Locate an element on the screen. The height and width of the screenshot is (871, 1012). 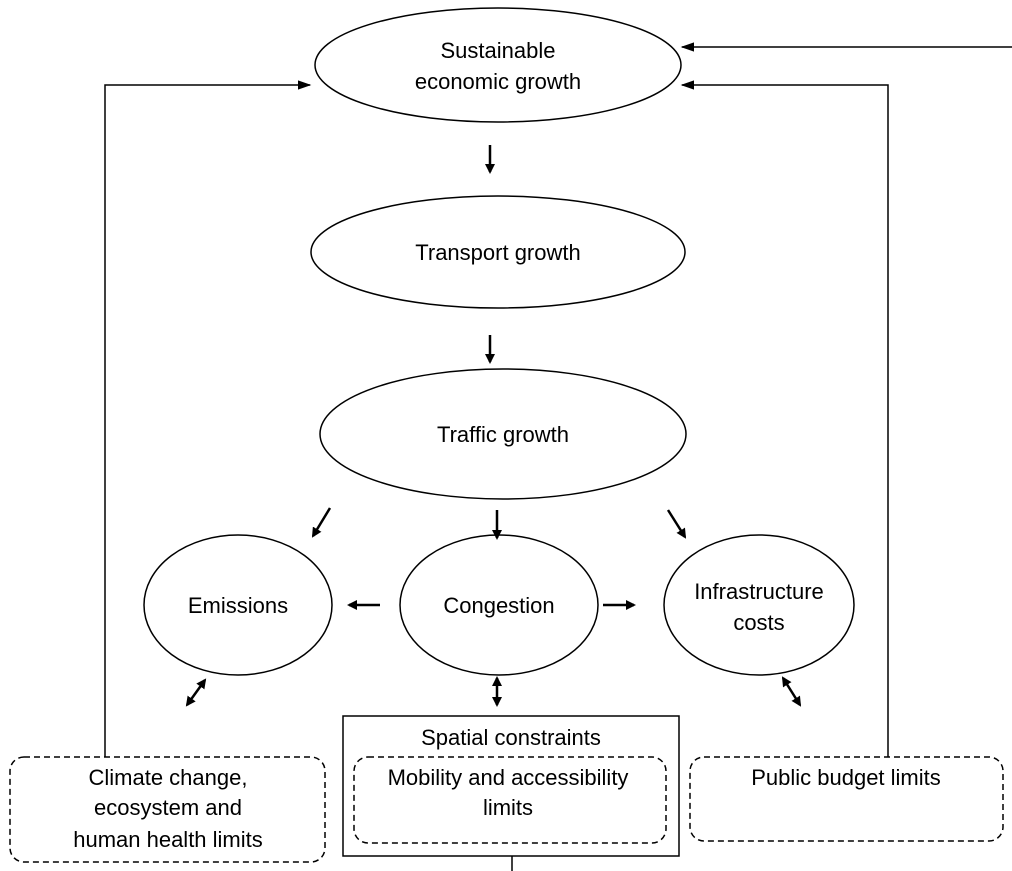
limit-label: Mobility and accessibility limits is located at coordinates (508, 792).